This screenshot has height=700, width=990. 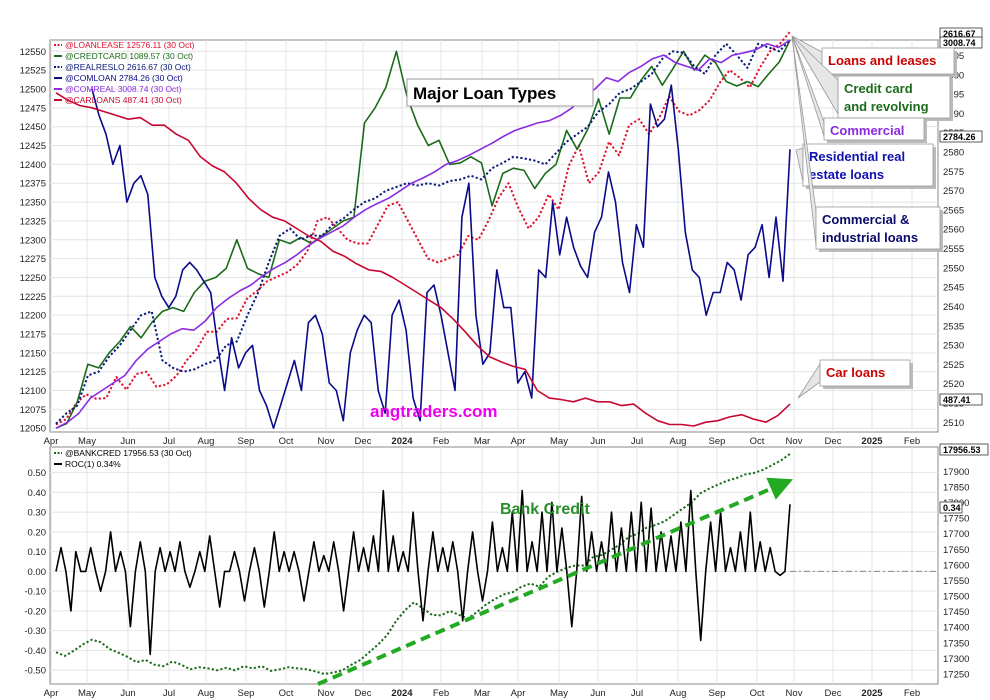 I want to click on x-tick-label: Mar, so click(x=482, y=693).